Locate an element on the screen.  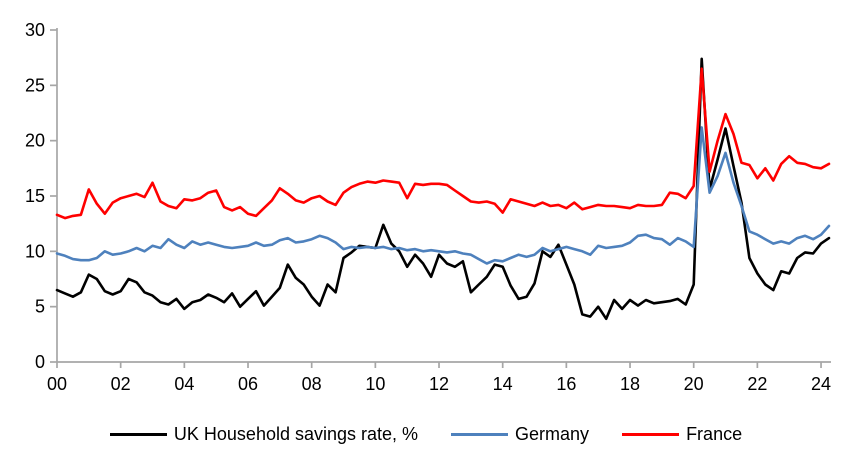
y-tick-label: 0 is located at coordinates (40, 362).